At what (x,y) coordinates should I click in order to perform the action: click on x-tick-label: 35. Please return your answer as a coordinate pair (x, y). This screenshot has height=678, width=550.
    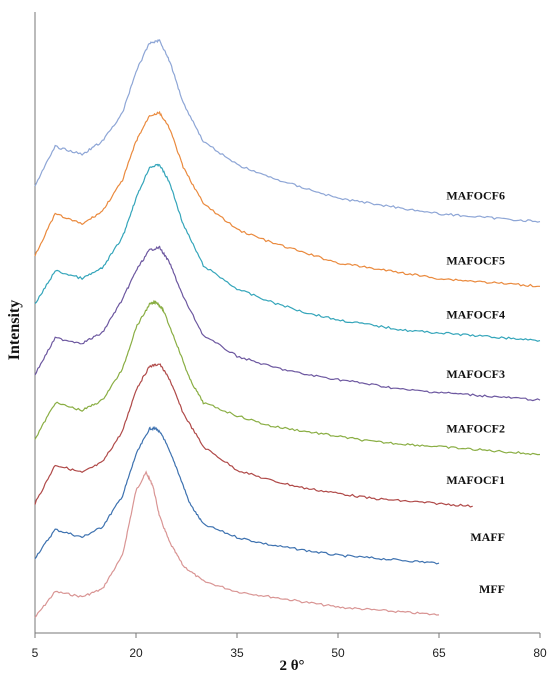
    Looking at the image, I should click on (237, 653).